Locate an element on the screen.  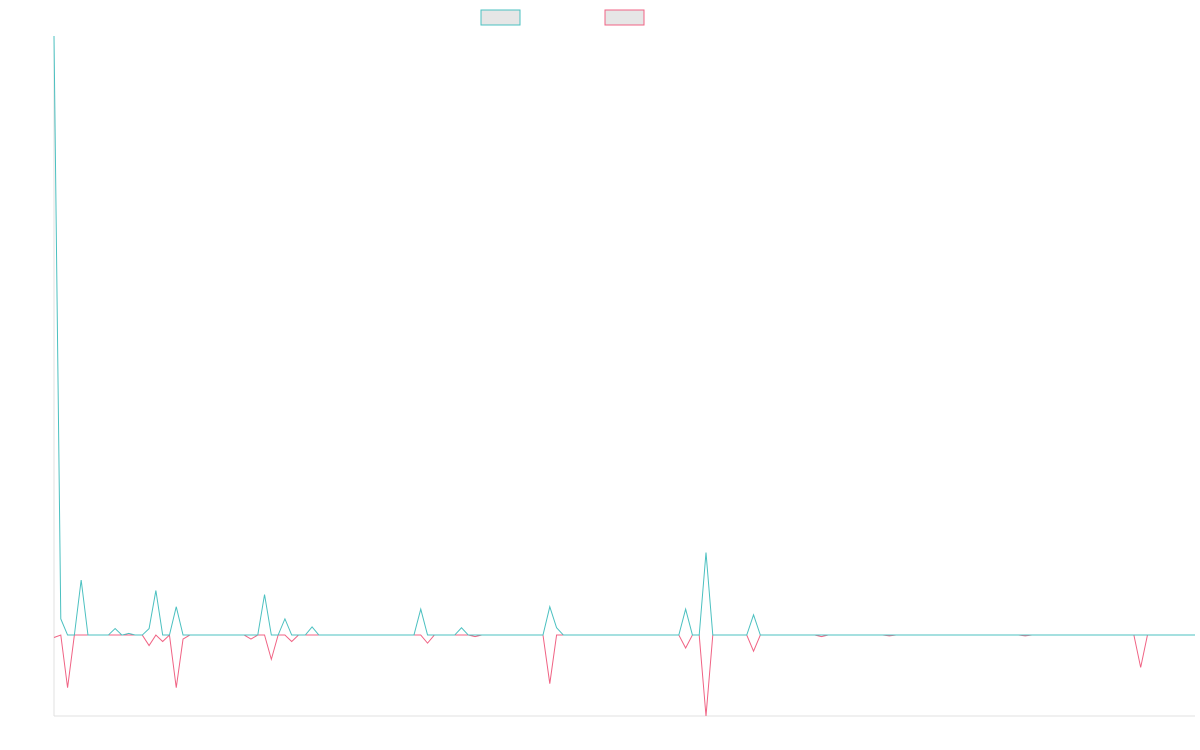
legend is located at coordinates (562, 17).